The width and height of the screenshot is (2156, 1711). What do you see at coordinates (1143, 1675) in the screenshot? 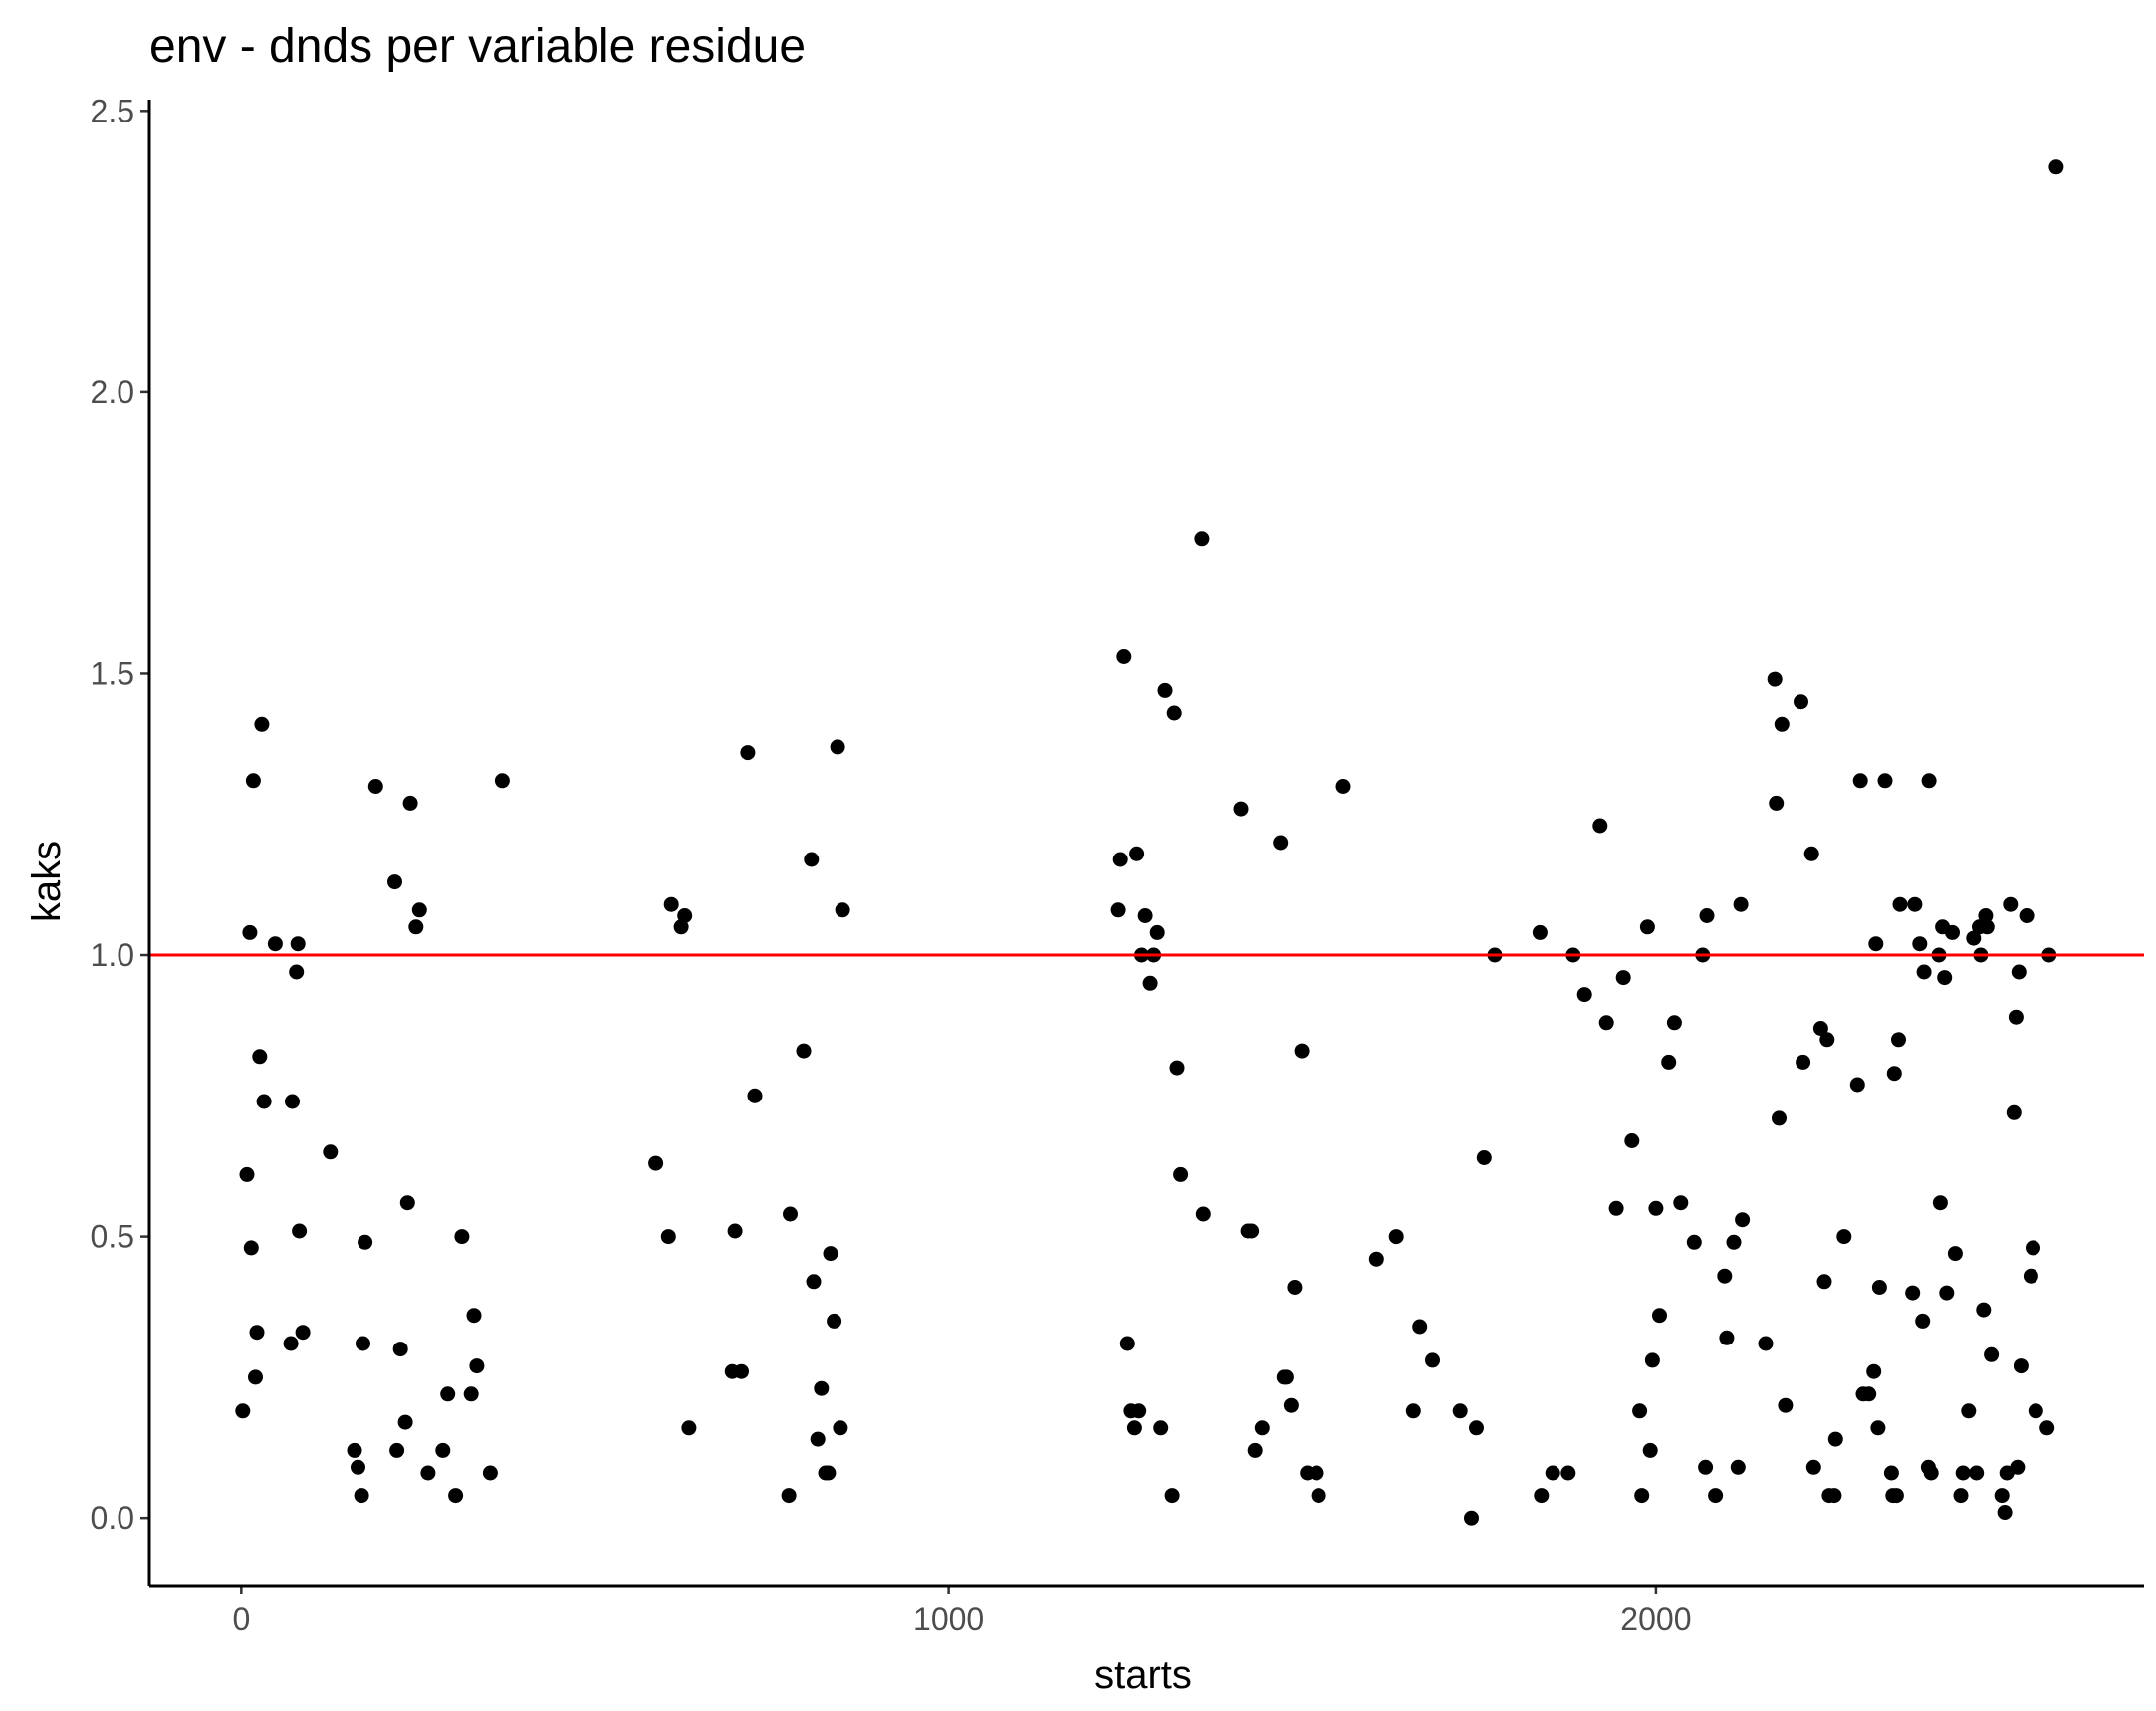
I see `x-axis-title: starts` at bounding box center [1143, 1675].